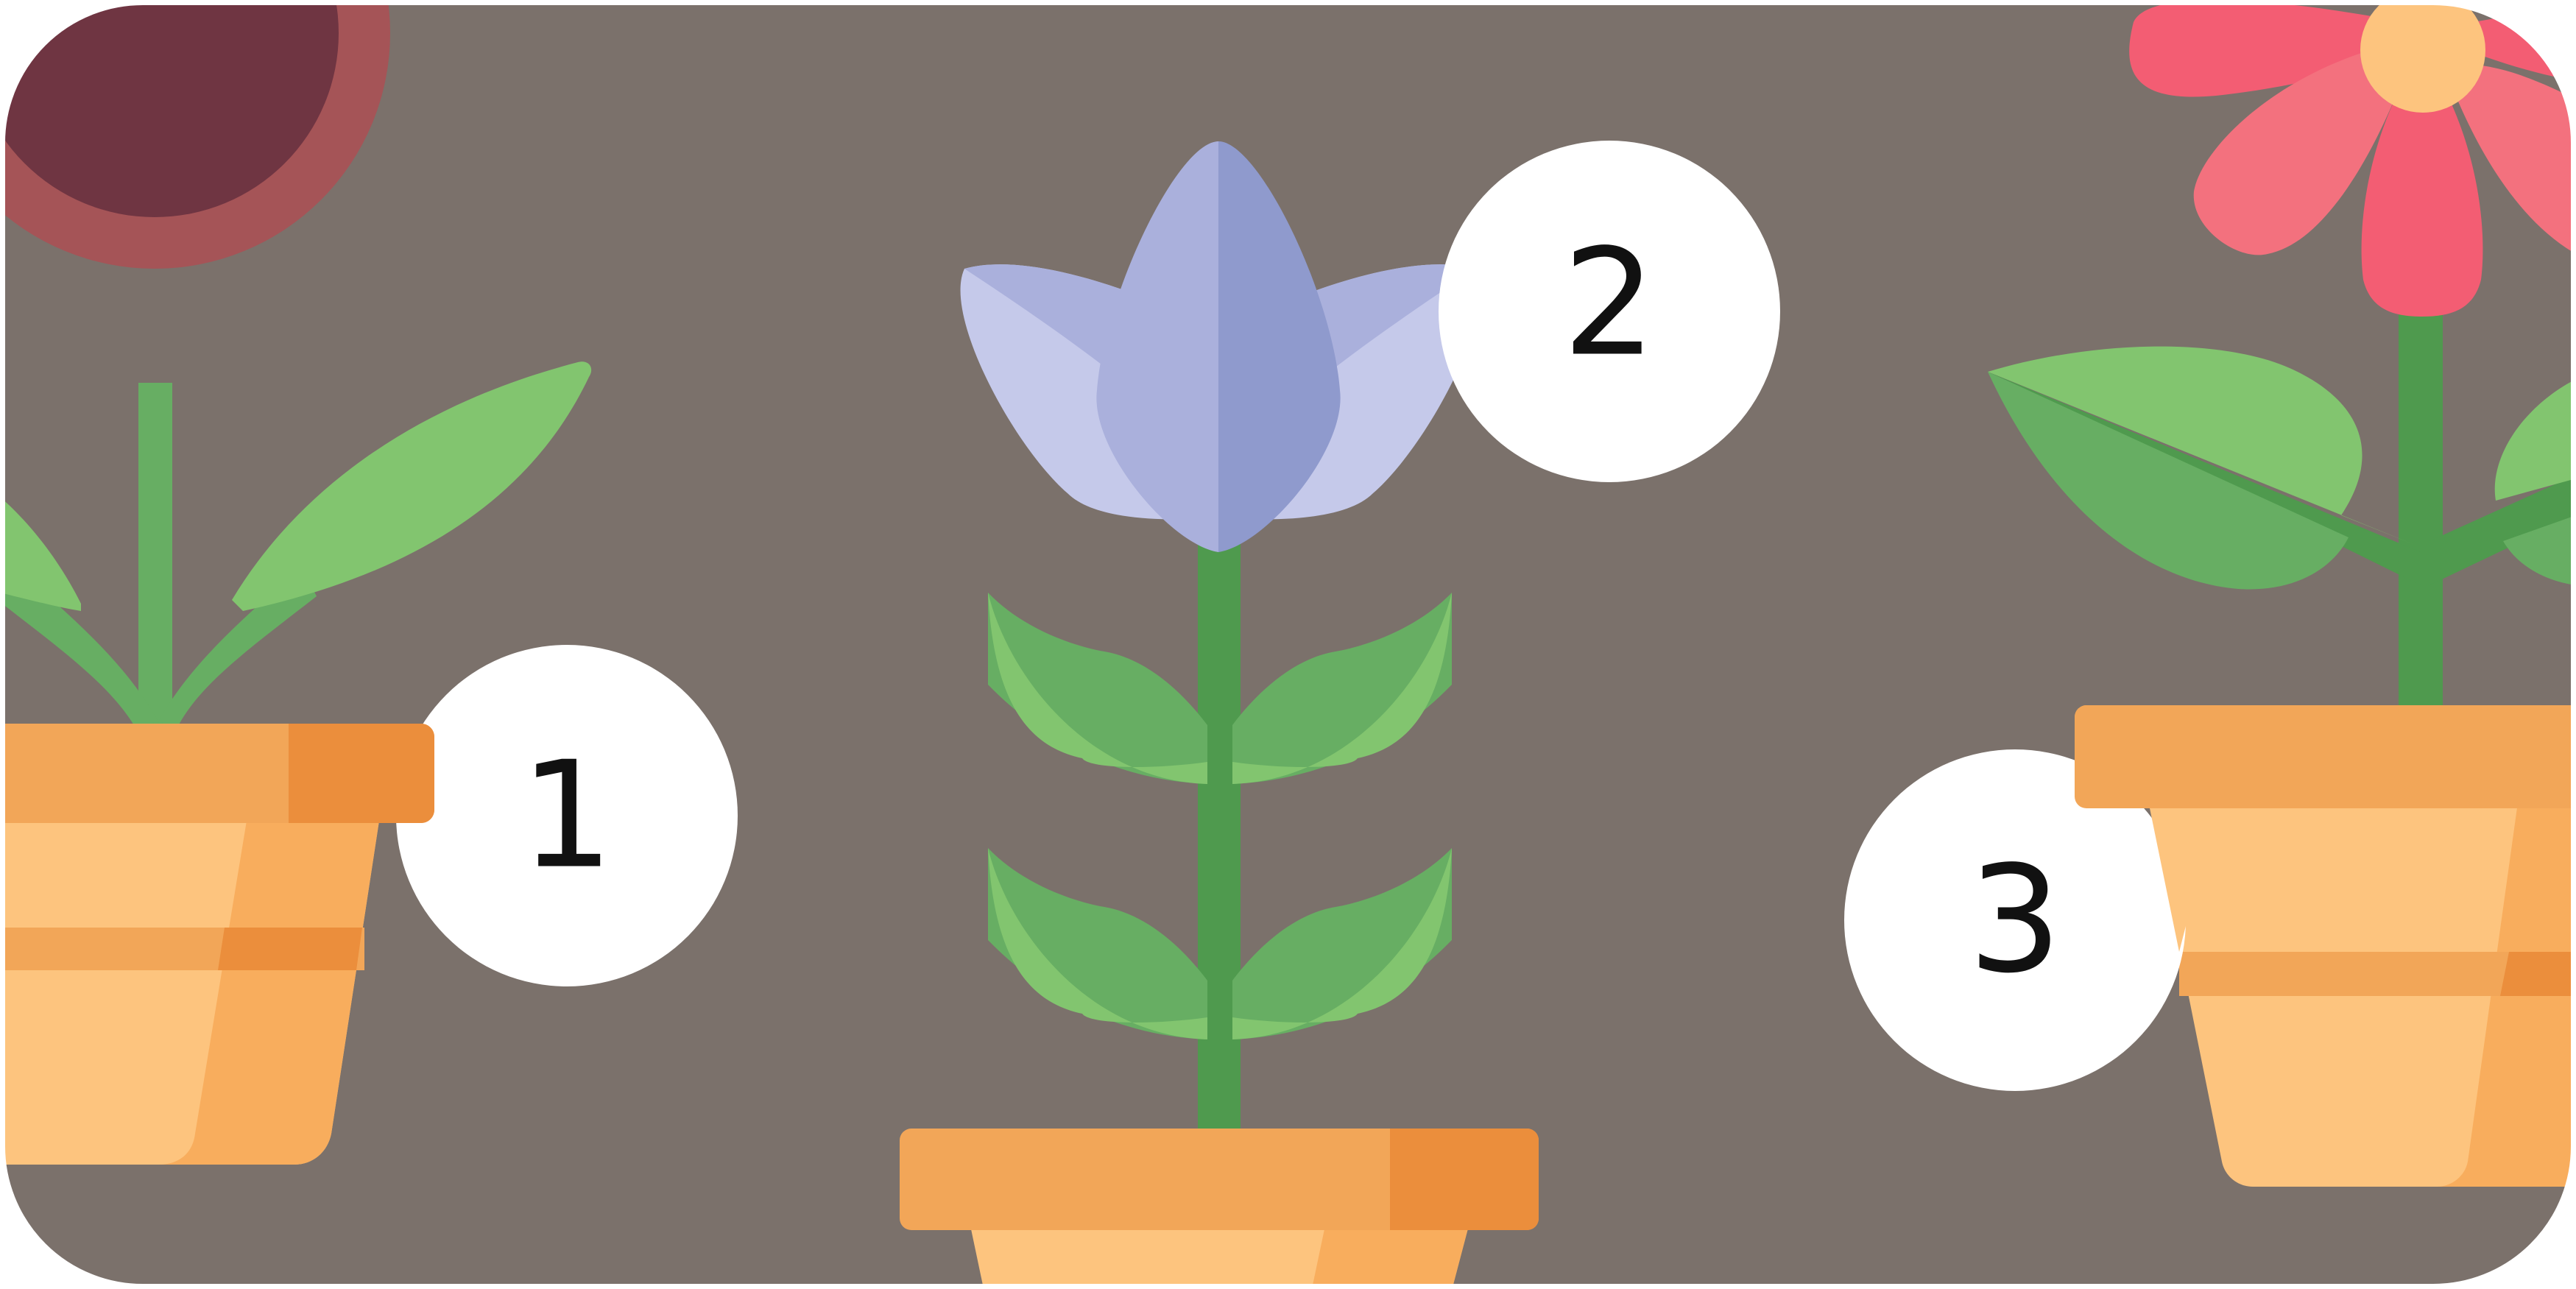  What do you see at coordinates (2422, 58) in the screenshot?
I see `daisy-center` at bounding box center [2422, 58].